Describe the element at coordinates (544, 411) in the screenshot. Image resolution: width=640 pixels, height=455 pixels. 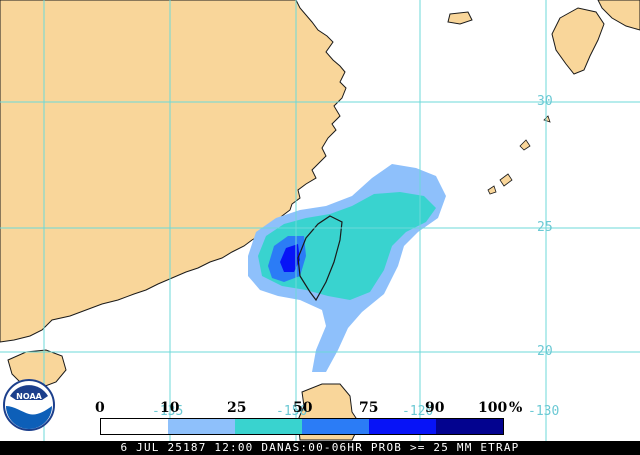
I see `lon-label-130: -130` at that location.